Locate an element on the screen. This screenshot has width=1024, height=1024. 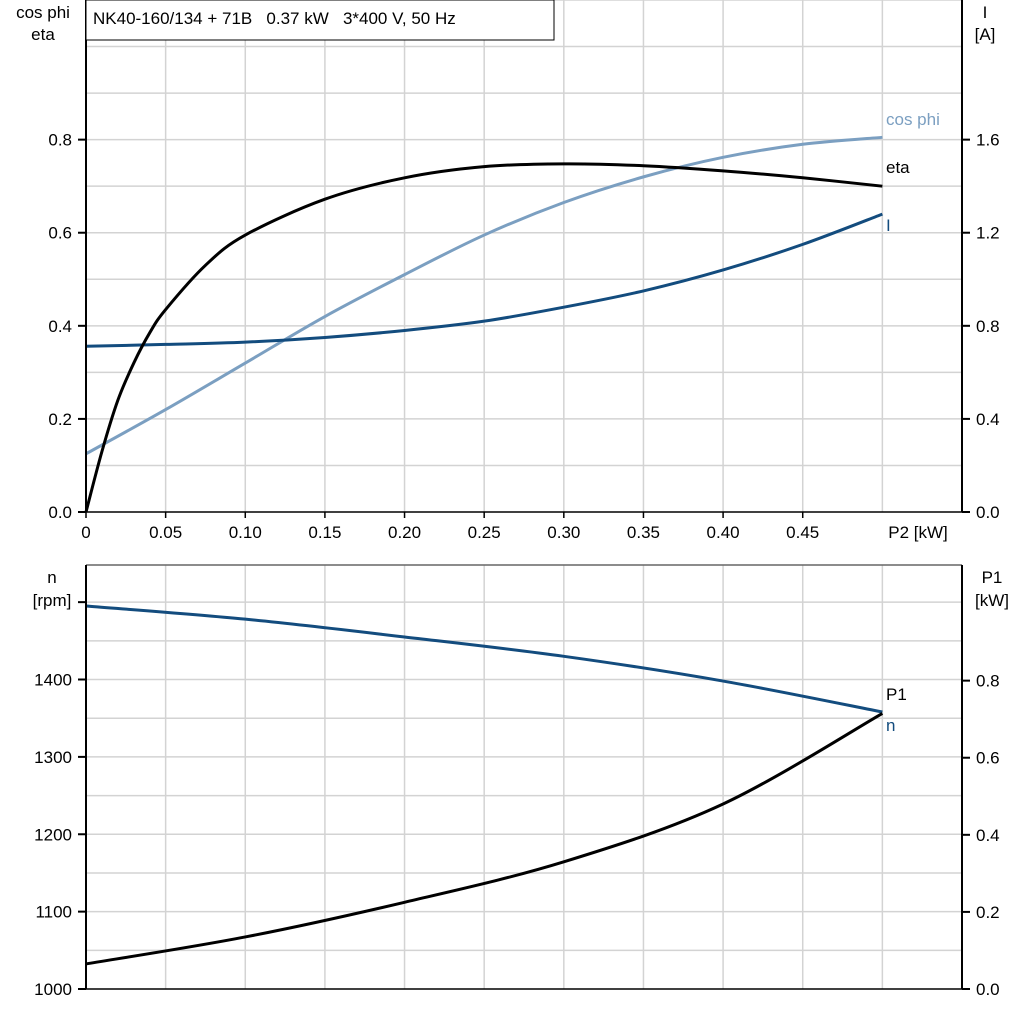
left-tick-label: 0.2 is located at coordinates (60, 419).